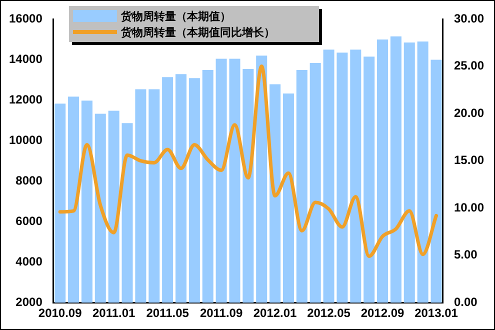 This screenshot has width=495, height=330. What do you see at coordinates (469, 160) in the screenshot?
I see `y2-tick-label: 15.00` at bounding box center [469, 160].